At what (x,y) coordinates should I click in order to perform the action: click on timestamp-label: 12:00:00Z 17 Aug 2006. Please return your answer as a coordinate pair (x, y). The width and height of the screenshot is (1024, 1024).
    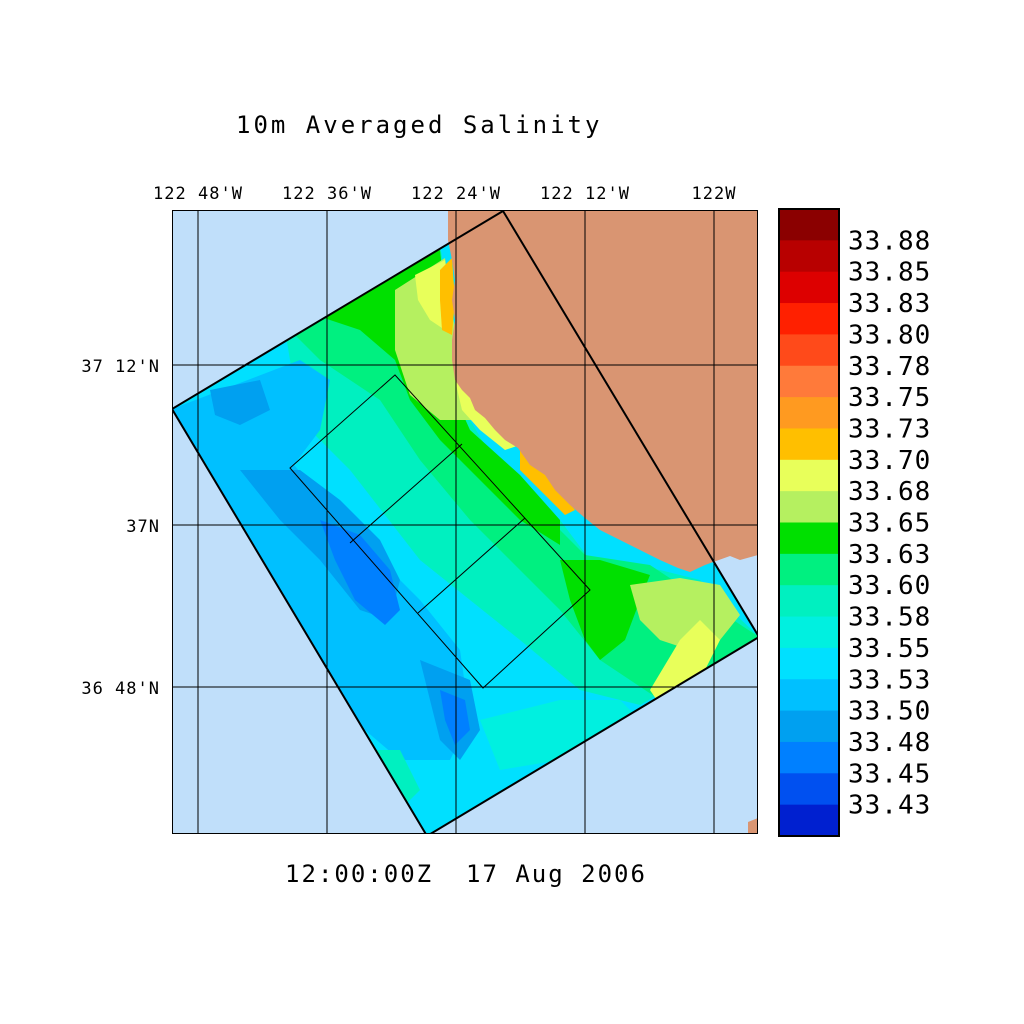
    Looking at the image, I should click on (466, 874).